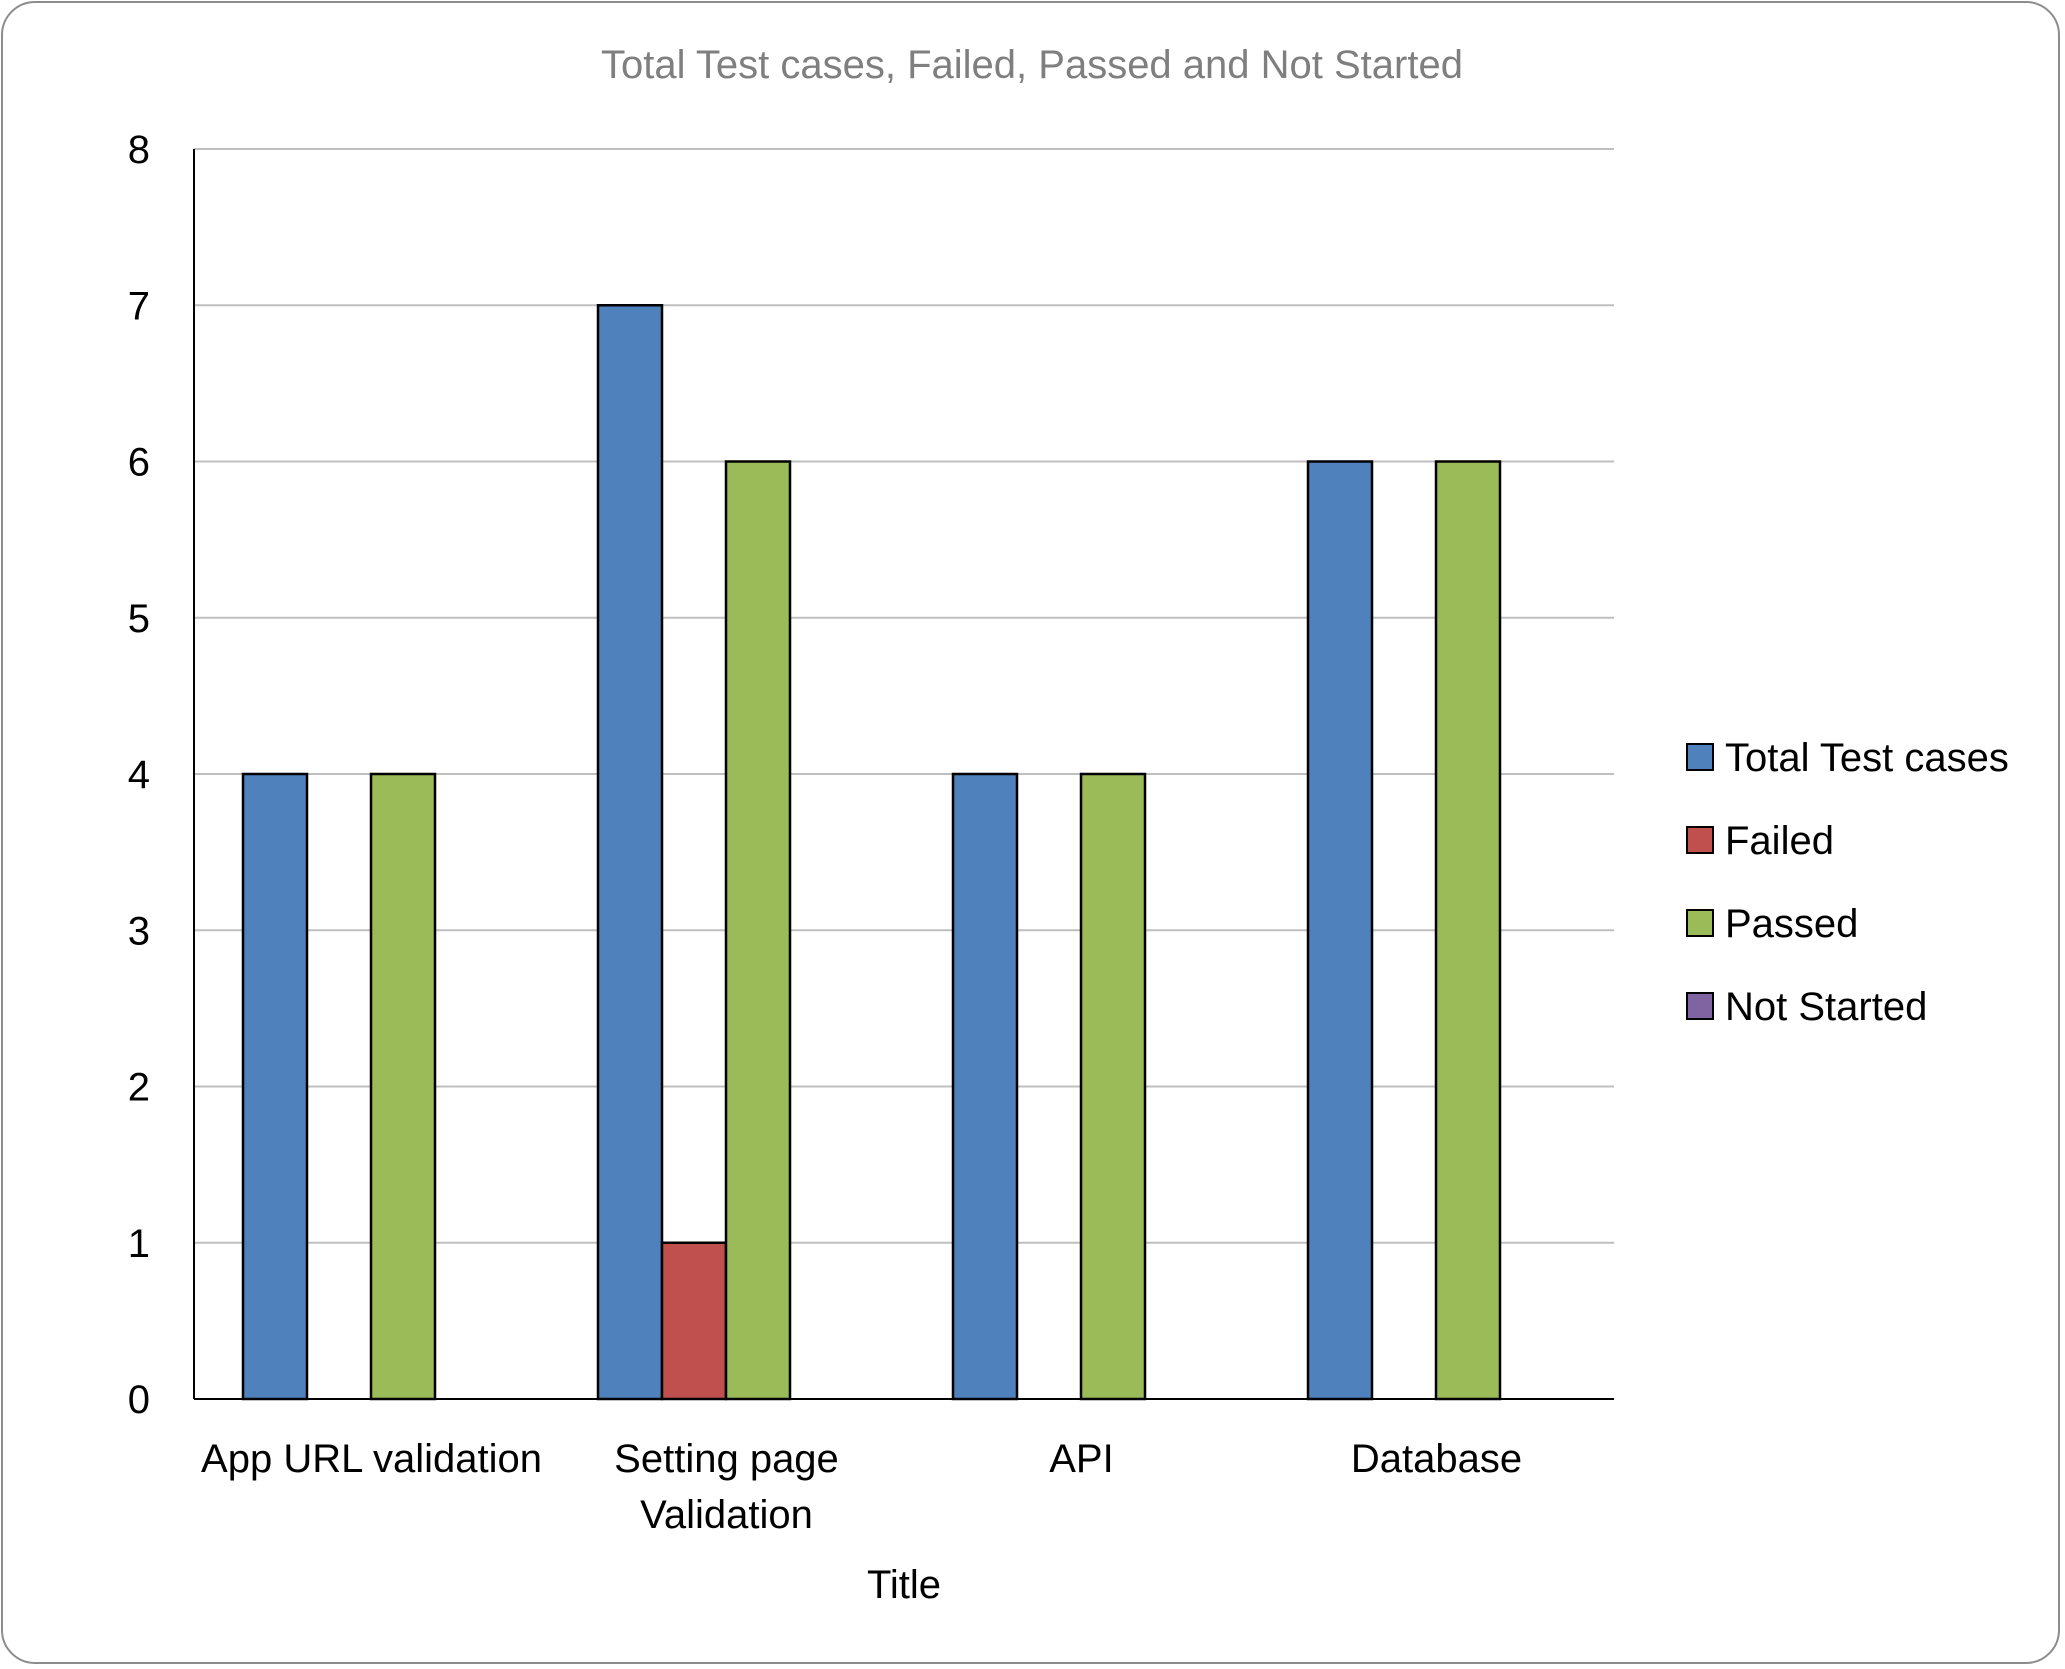  I want to click on y-tick-label: 2, so click(139, 1088).